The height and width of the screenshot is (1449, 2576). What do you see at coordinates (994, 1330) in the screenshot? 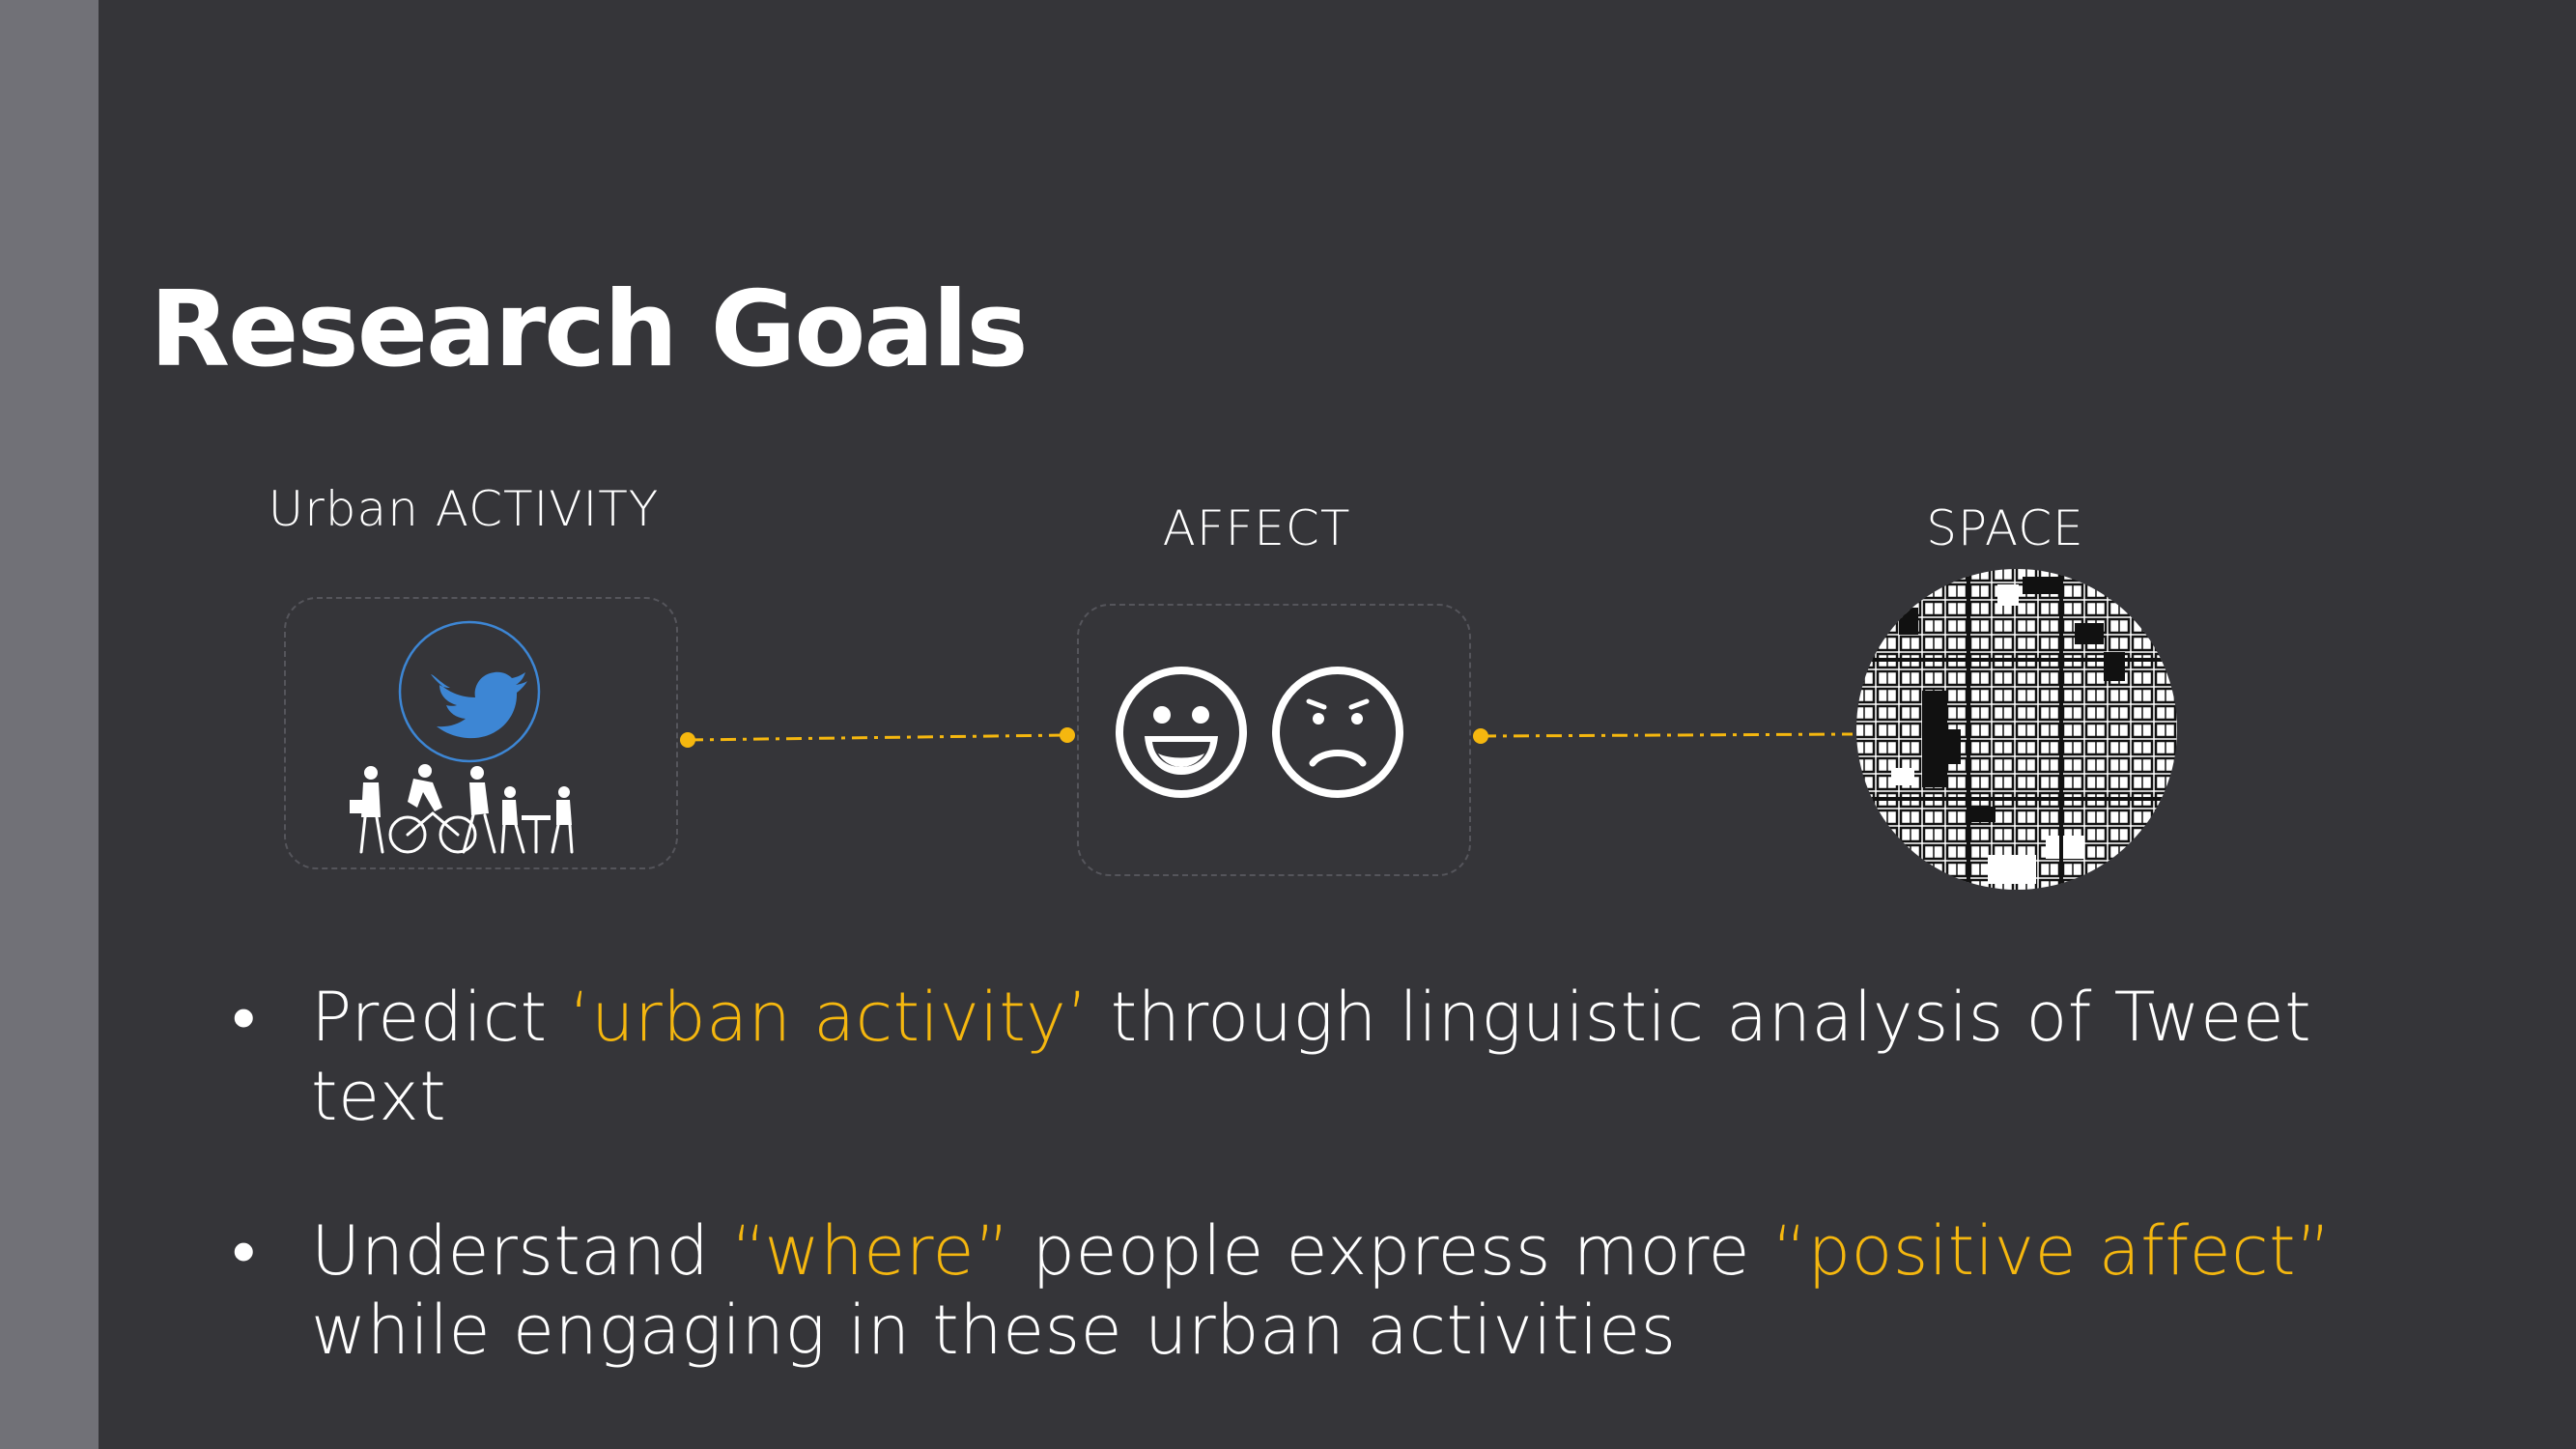
I see `bullet-text: while engaging in these urban activities` at bounding box center [994, 1330].